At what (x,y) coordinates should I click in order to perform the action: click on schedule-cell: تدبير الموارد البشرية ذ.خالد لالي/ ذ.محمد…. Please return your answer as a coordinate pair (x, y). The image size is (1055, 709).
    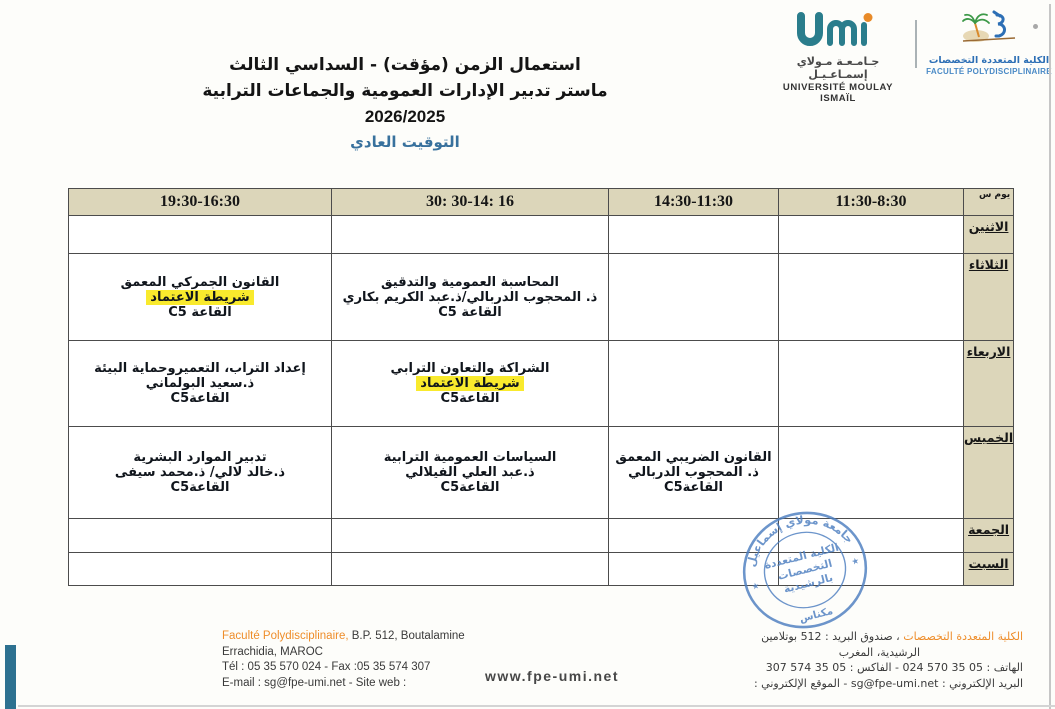
    Looking at the image, I should click on (200, 472).